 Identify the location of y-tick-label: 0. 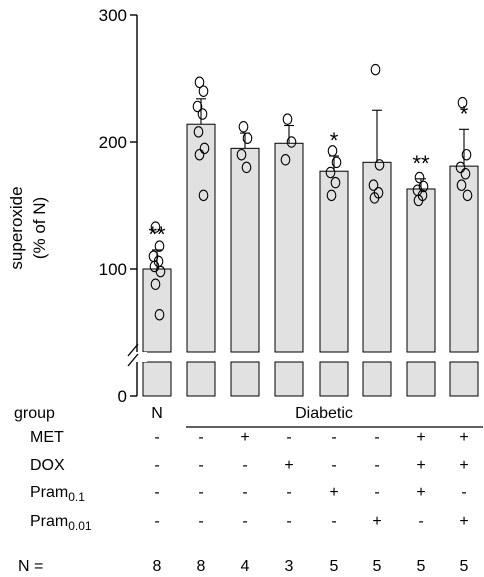
(122, 396).